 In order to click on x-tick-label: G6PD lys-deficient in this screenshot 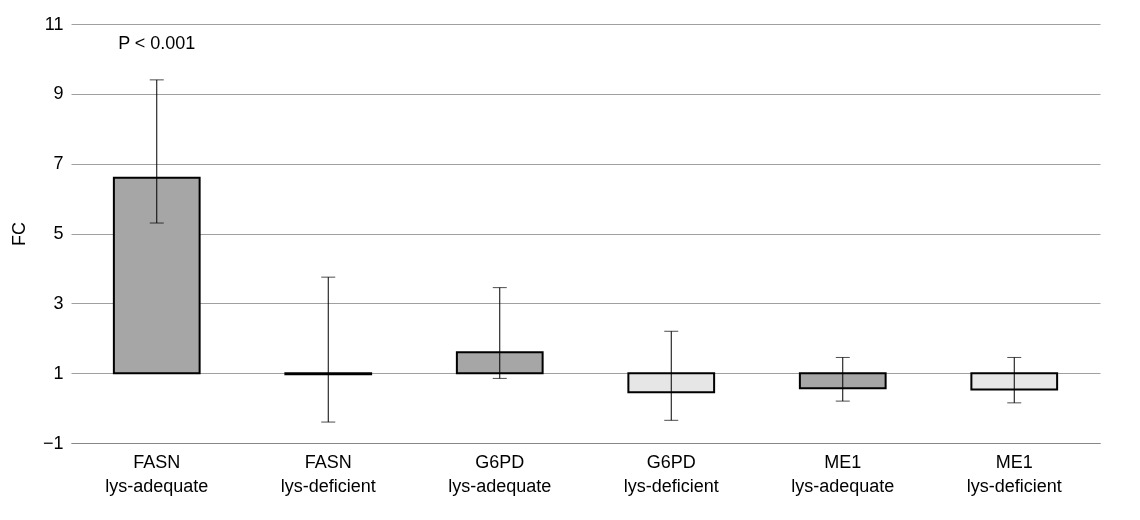, I will do `click(671, 473)`.